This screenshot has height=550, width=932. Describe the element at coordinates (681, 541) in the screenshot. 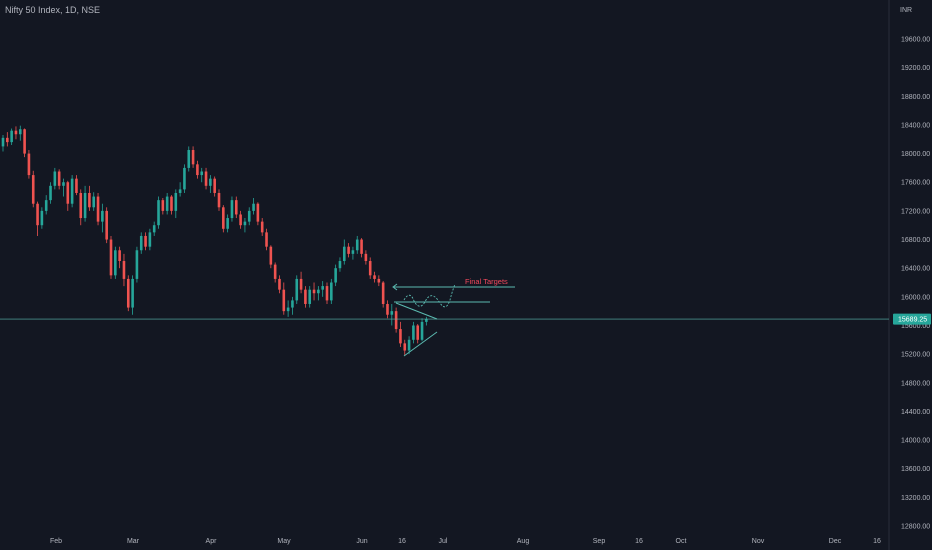

I see `time-tick-label: Oct` at that location.